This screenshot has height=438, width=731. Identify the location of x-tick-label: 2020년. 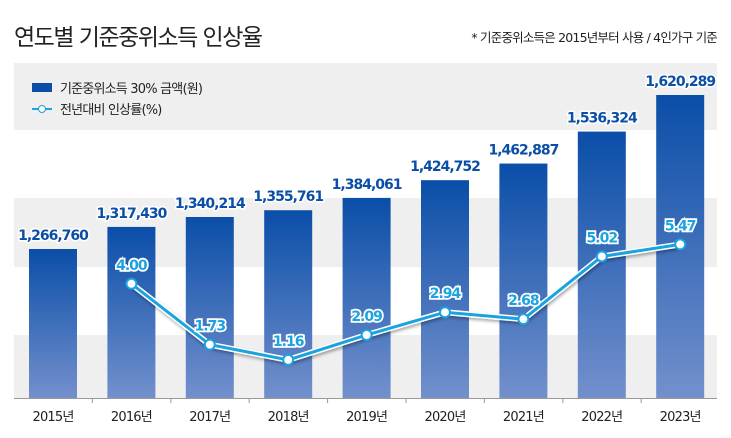
(444, 417).